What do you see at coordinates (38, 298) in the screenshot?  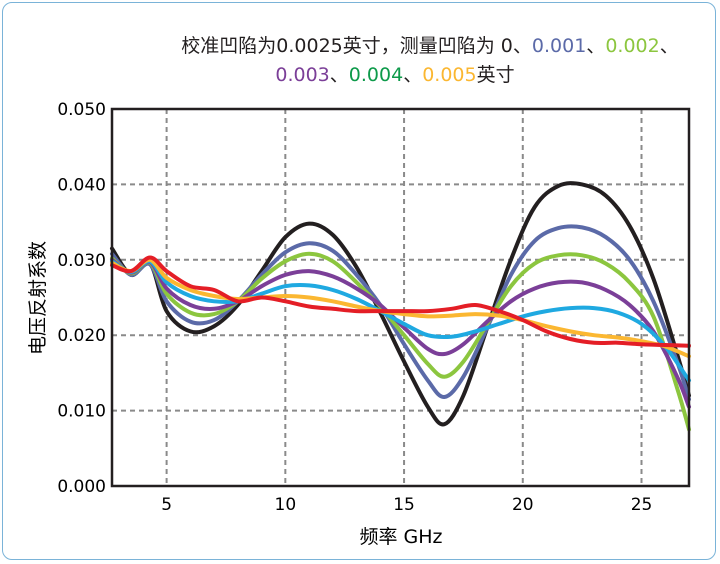 I see `y-axis-label: 电压反射系数` at bounding box center [38, 298].